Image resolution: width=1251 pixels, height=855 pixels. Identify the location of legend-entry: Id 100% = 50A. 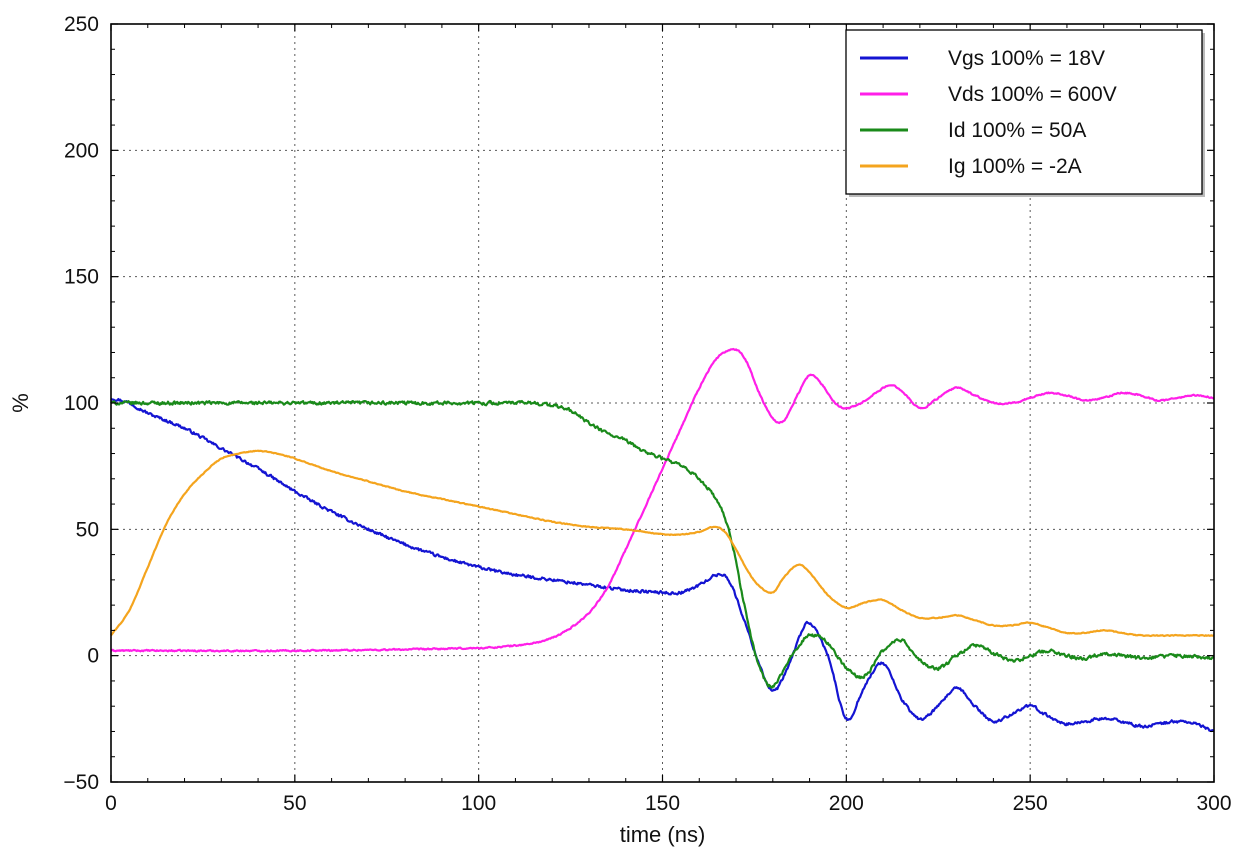
(973, 130).